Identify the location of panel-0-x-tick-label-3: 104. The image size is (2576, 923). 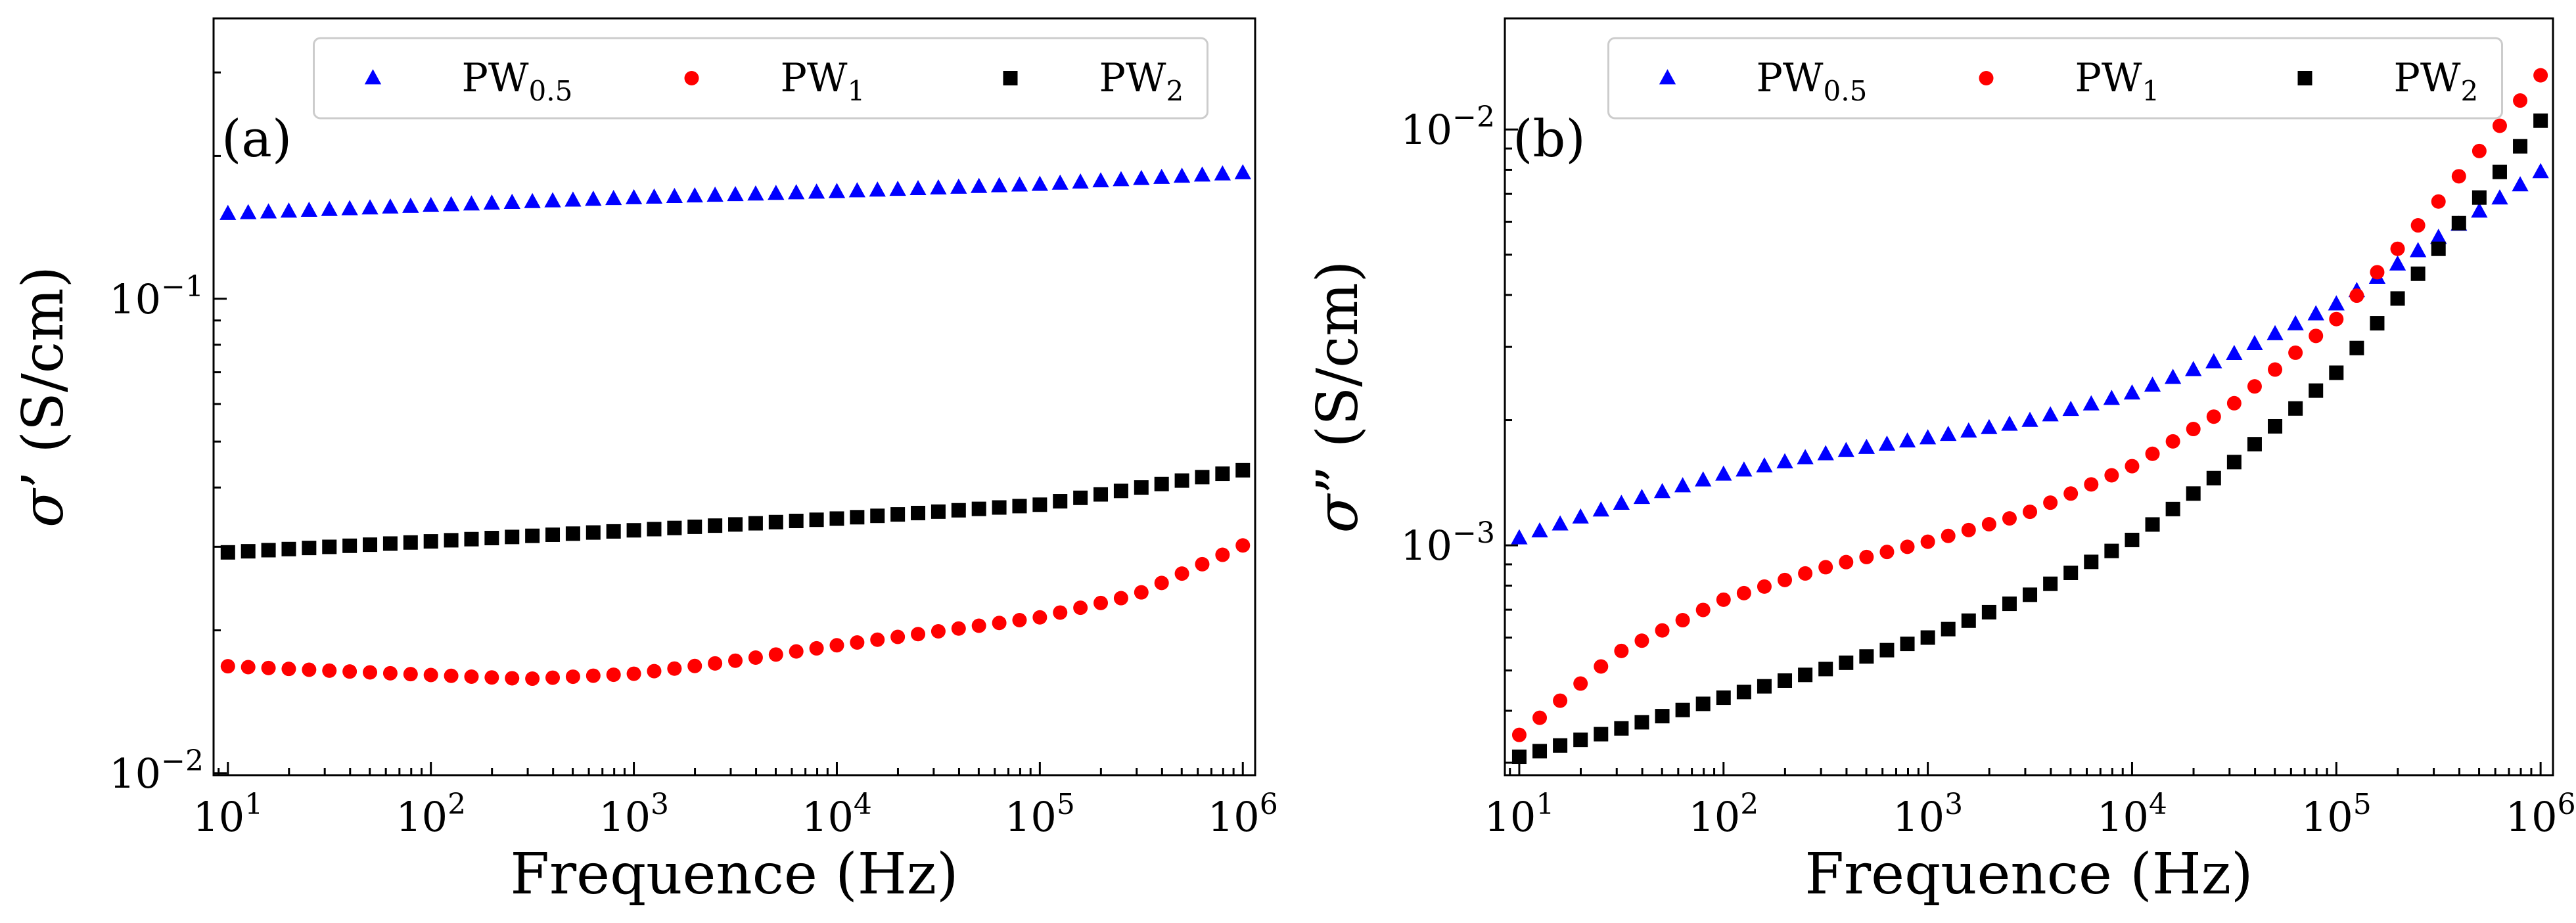
(837, 815).